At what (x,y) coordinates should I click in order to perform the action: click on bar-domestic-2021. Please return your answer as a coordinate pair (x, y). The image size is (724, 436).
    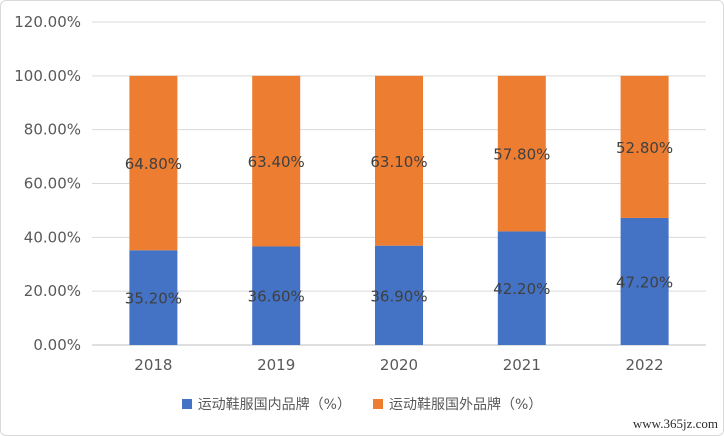
    Looking at the image, I should click on (521, 288).